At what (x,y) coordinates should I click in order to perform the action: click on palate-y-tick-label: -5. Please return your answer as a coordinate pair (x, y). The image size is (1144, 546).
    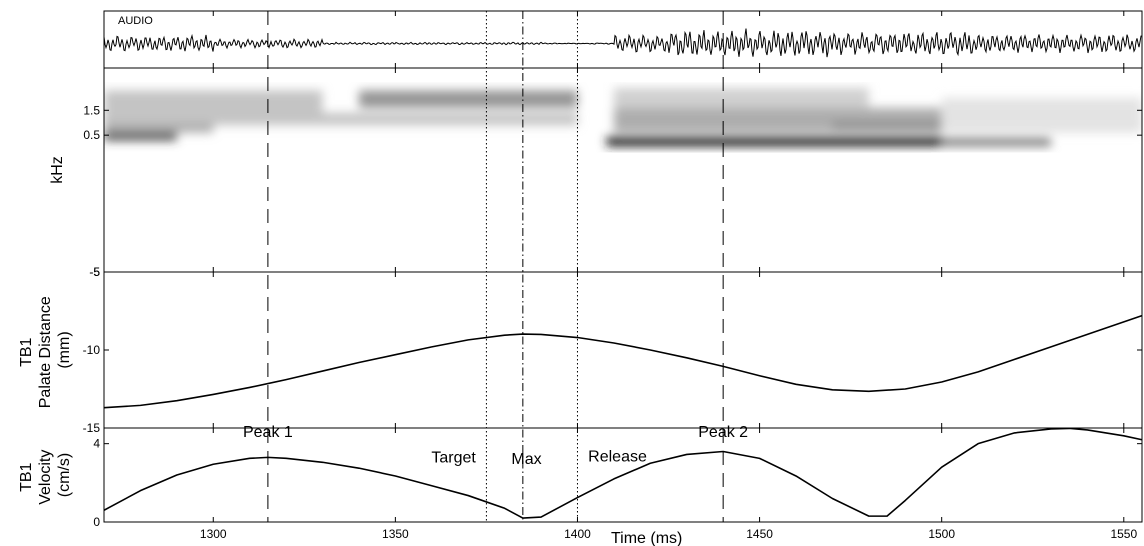
    Looking at the image, I should click on (94, 272).